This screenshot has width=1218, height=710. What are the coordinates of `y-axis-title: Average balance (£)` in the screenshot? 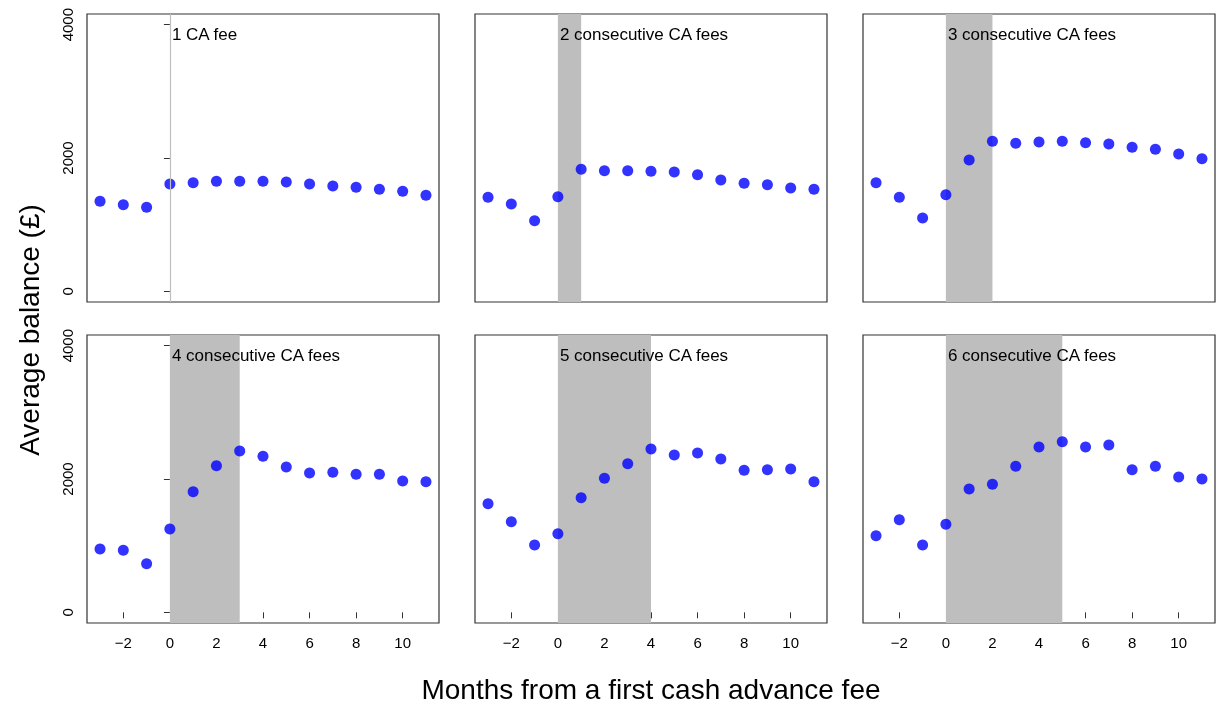 It's located at (30, 330).